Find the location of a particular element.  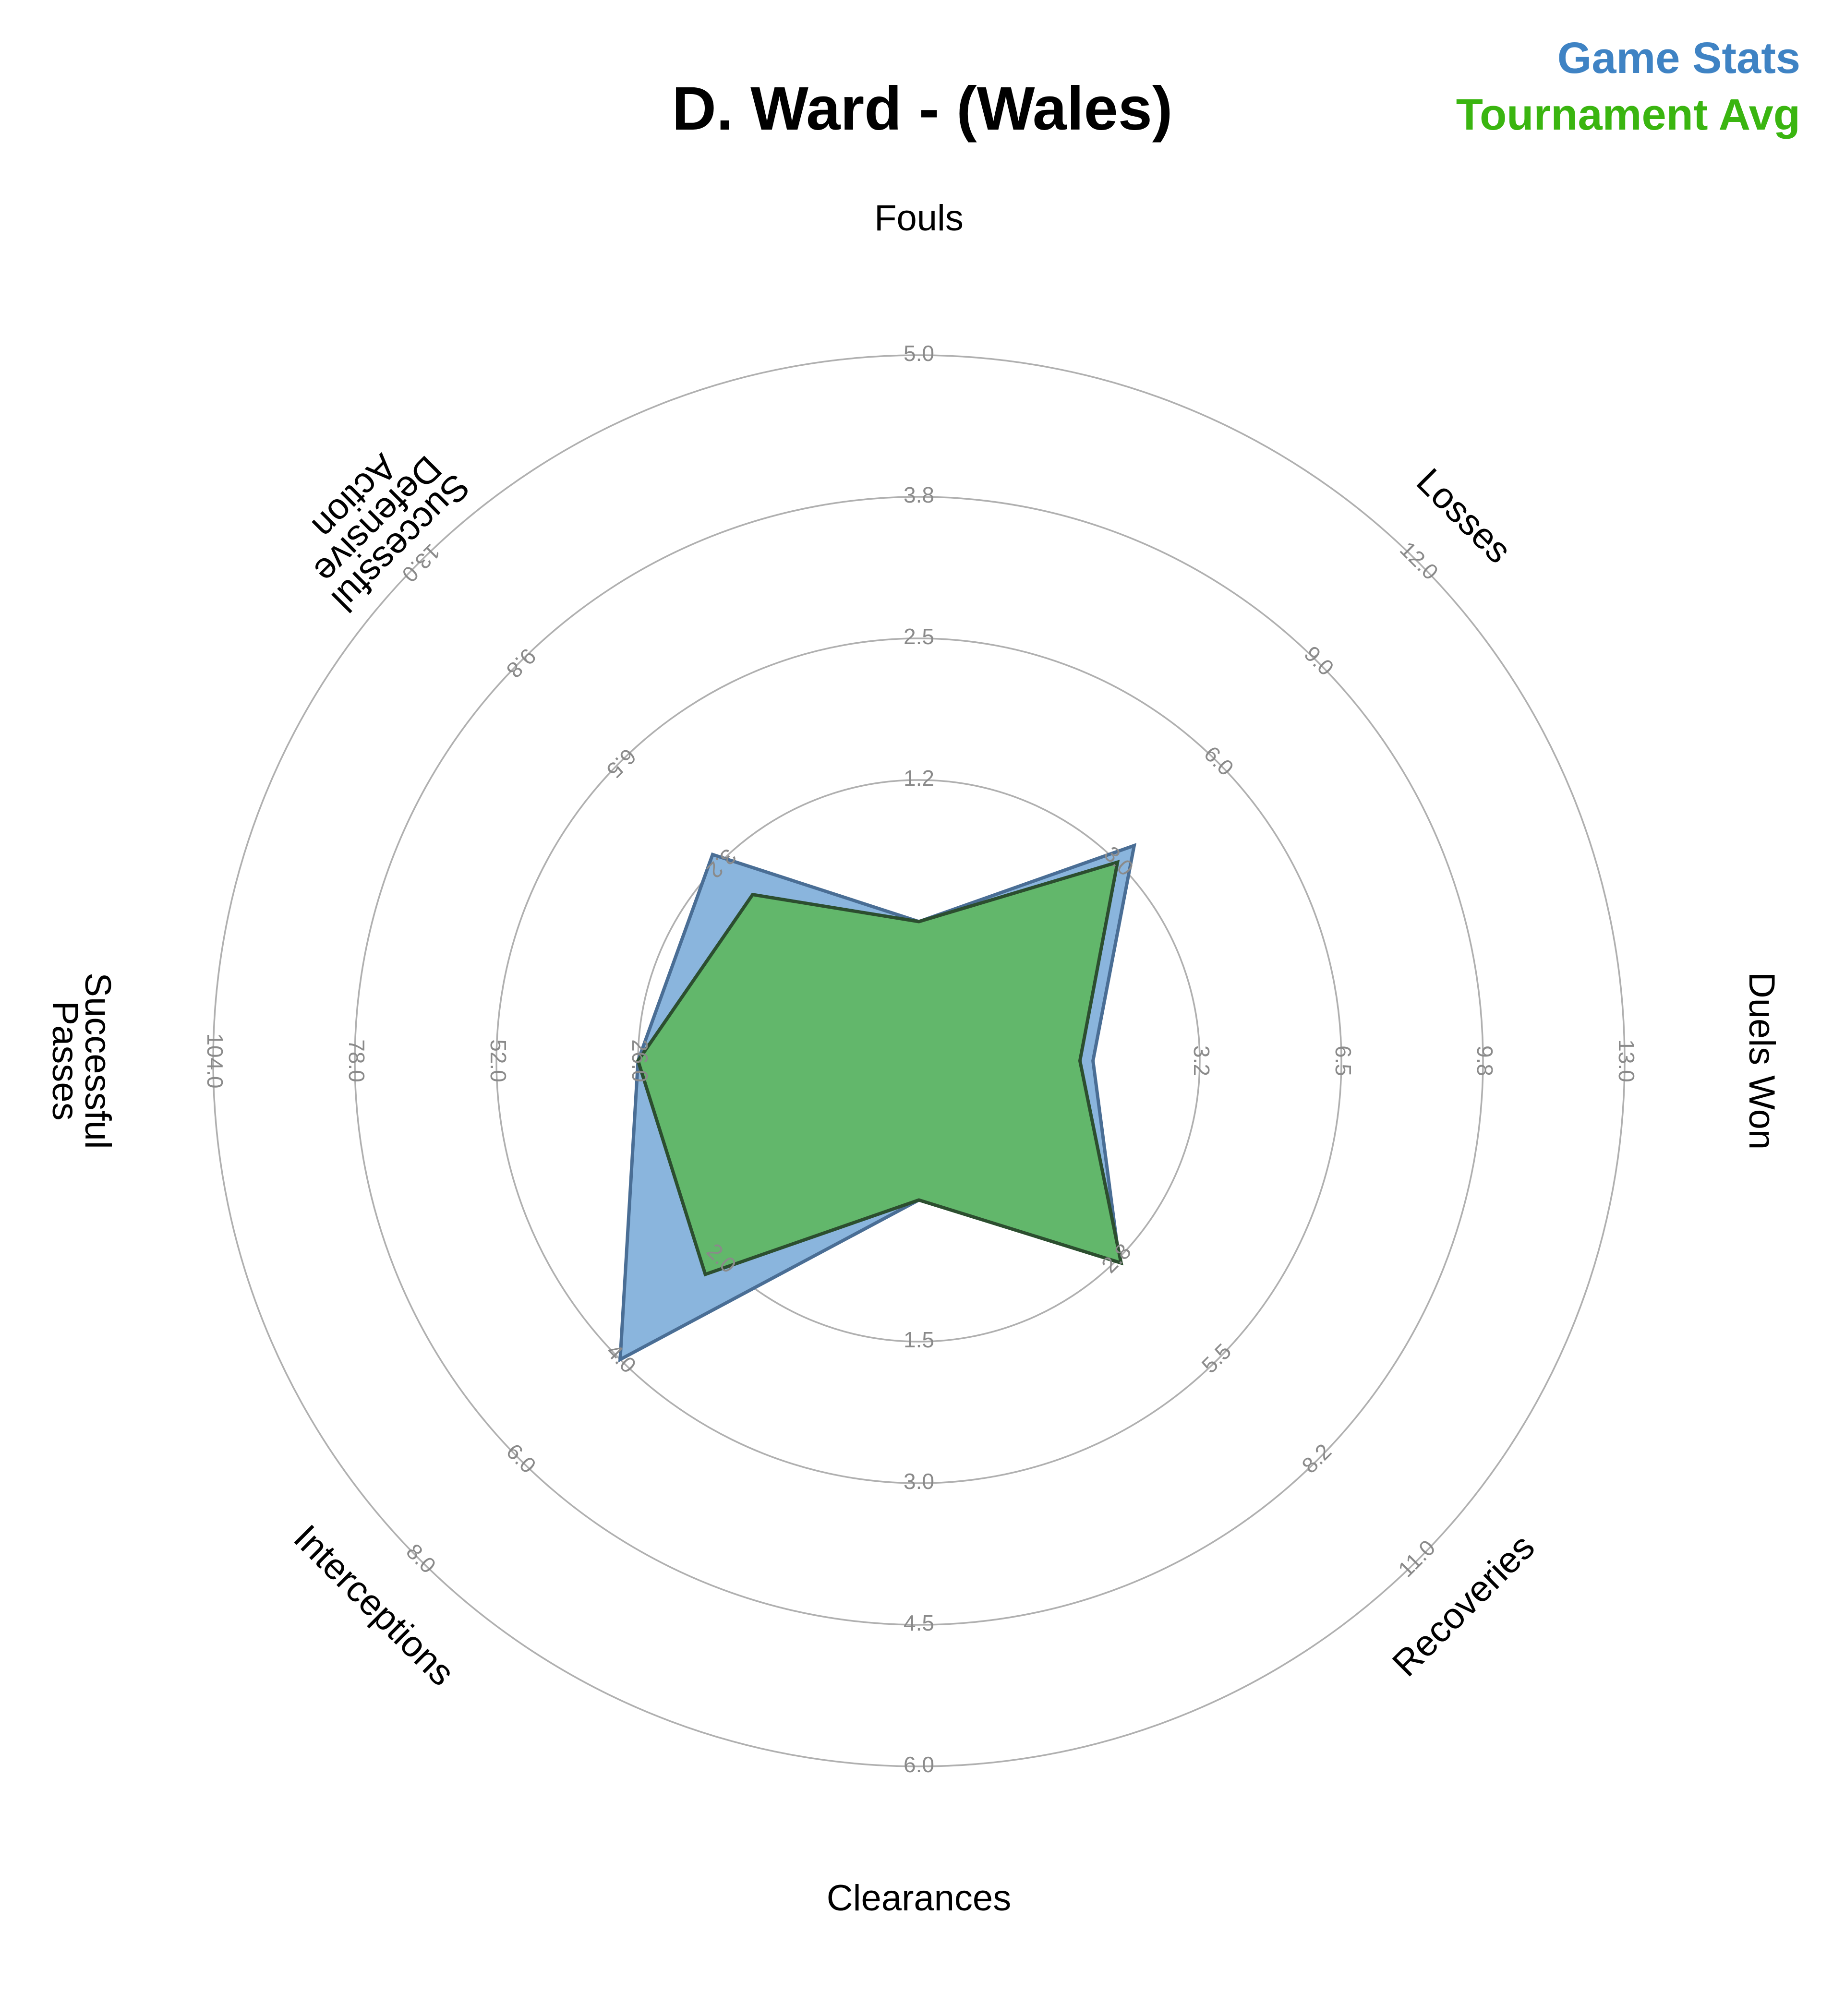

legend-entry-tournament-avg: Tournament Avg is located at coordinates (1628, 114).